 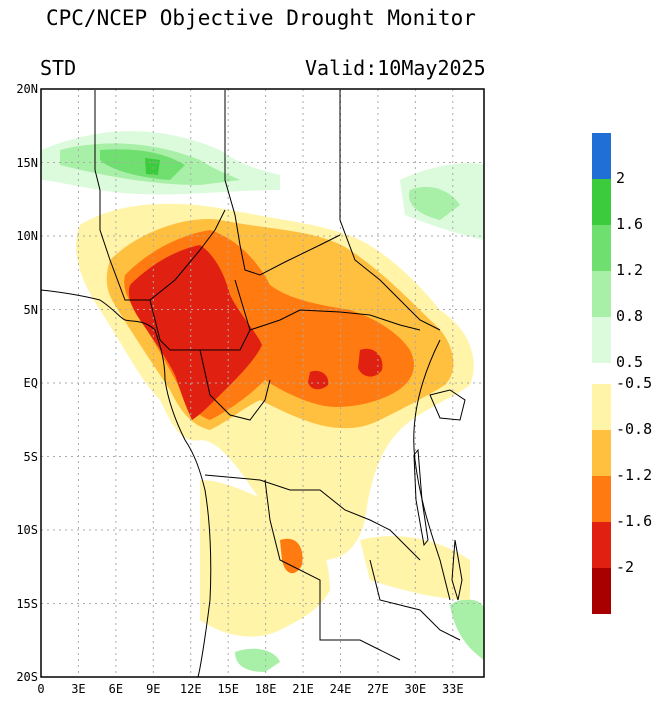 I want to click on lon-tick-label: 6E, so click(x=116, y=689).